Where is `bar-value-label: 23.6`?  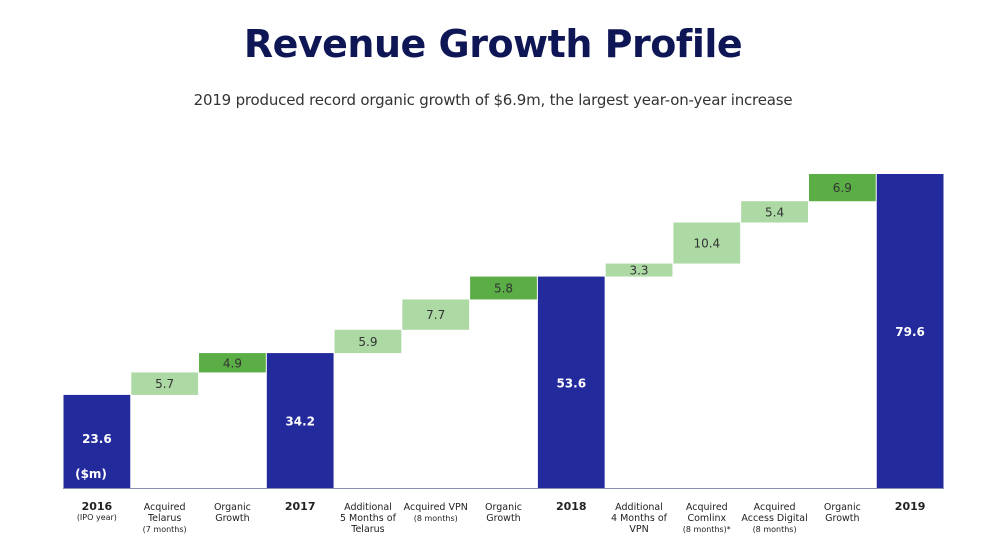
bar-value-label: 23.6 is located at coordinates (97, 439).